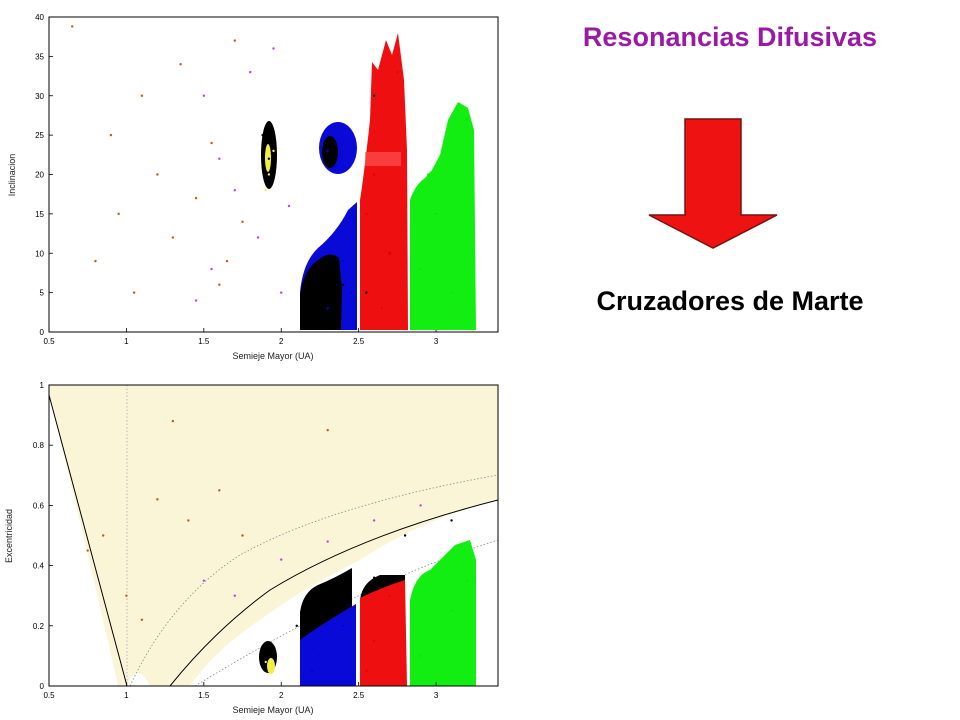  I want to click on y-tick-label: 20, so click(39, 175).